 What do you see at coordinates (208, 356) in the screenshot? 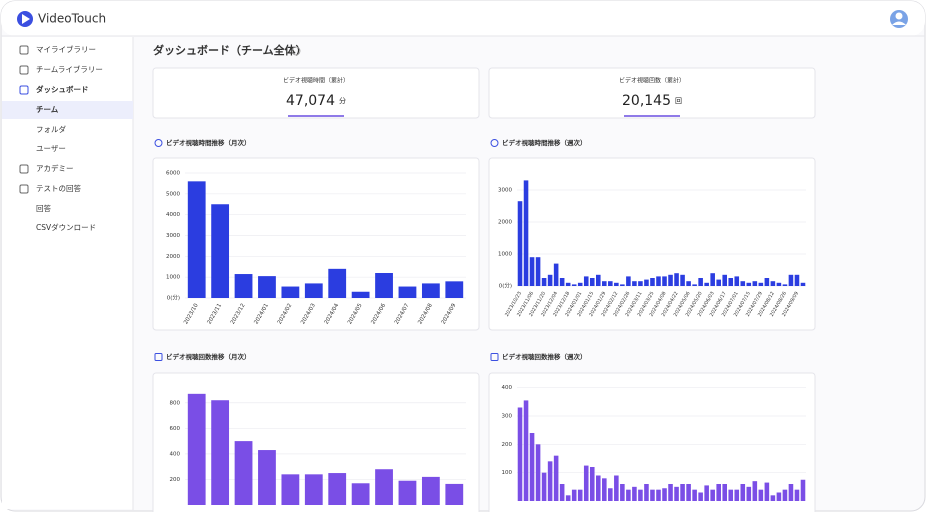
I see `chart-title: ビデオ視聴回数推移（月次）` at bounding box center [208, 356].